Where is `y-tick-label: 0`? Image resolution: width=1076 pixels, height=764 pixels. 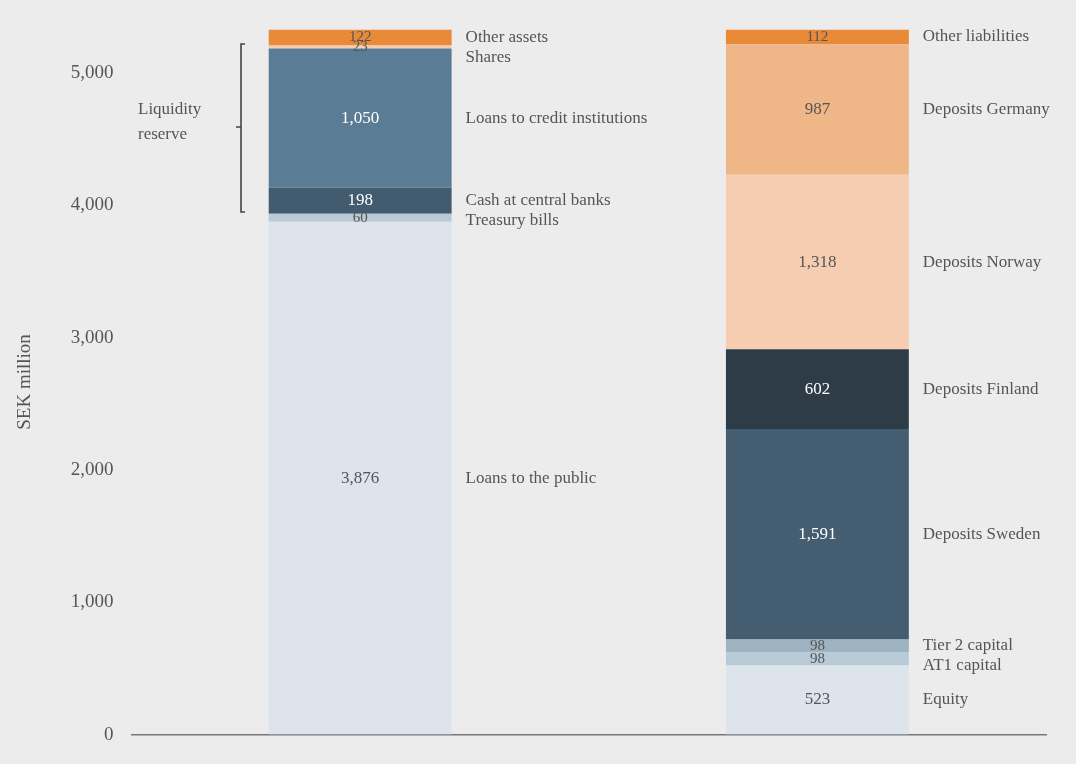
y-tick-label: 0 is located at coordinates (109, 733).